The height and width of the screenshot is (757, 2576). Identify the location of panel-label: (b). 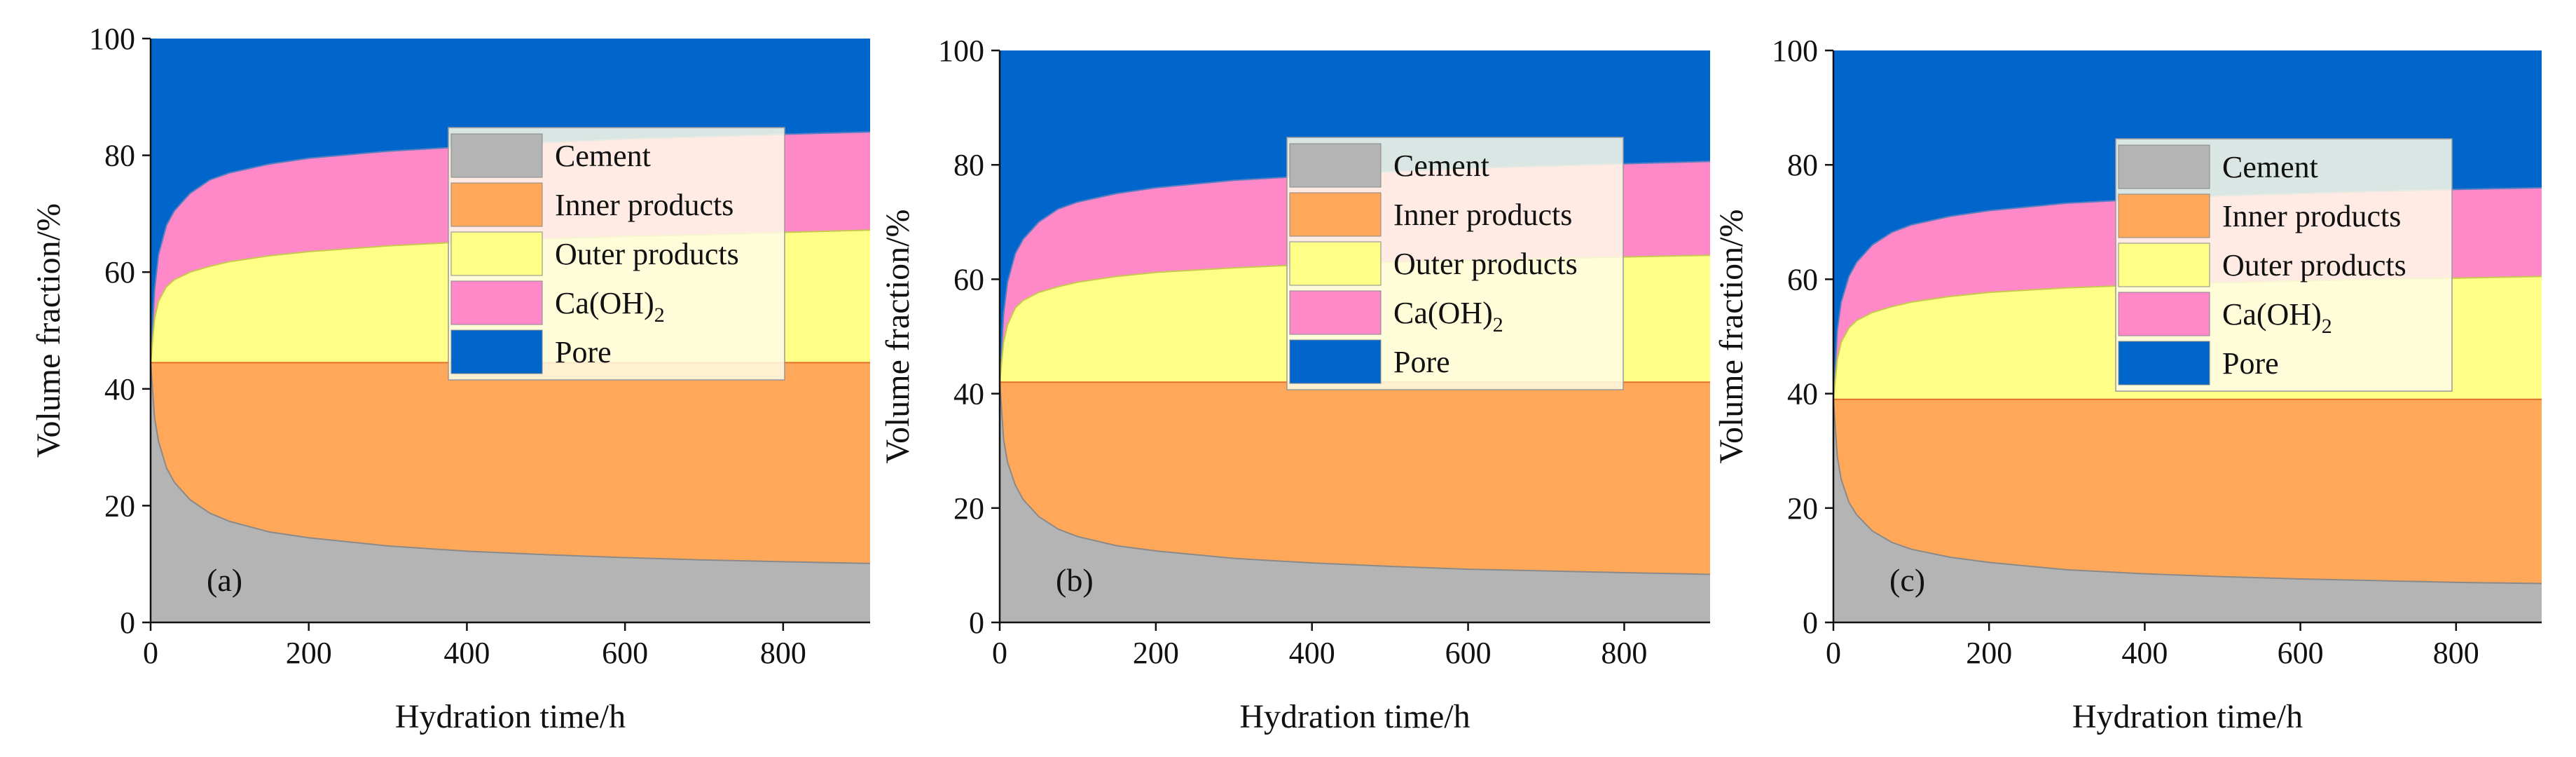
(1075, 580).